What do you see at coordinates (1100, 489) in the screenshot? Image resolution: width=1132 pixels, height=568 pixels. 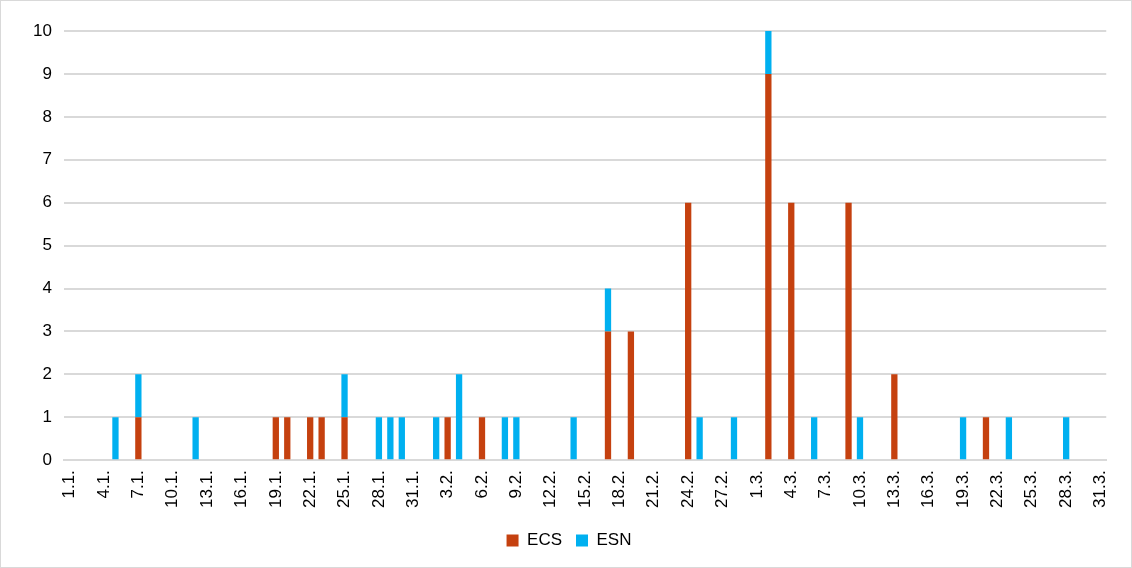 I see `x-tick-label: 31.3.` at bounding box center [1100, 489].